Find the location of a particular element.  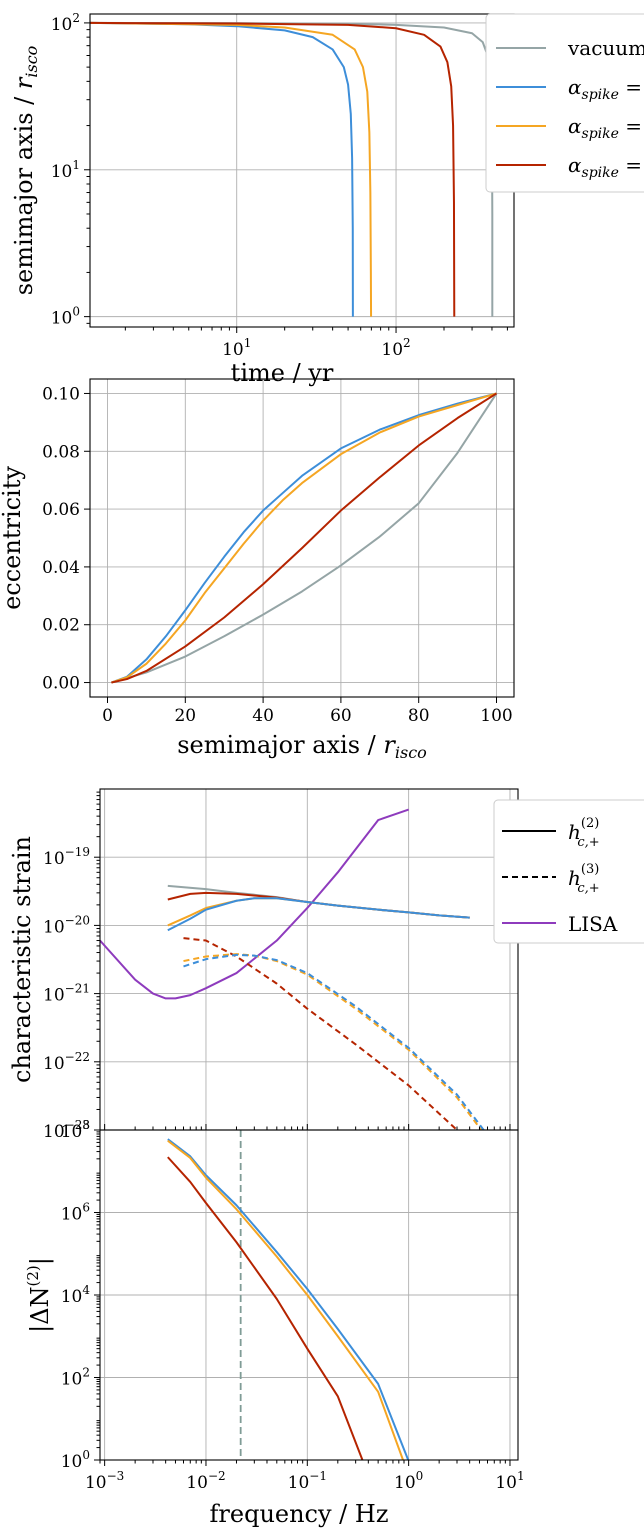

p3-legend-label-2: LISA is located at coordinates (593, 924).